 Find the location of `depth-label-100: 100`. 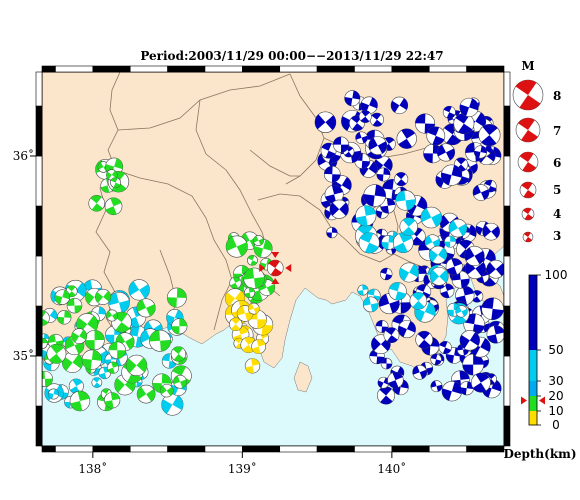

depth-label-100: 100 is located at coordinates (556, 275).